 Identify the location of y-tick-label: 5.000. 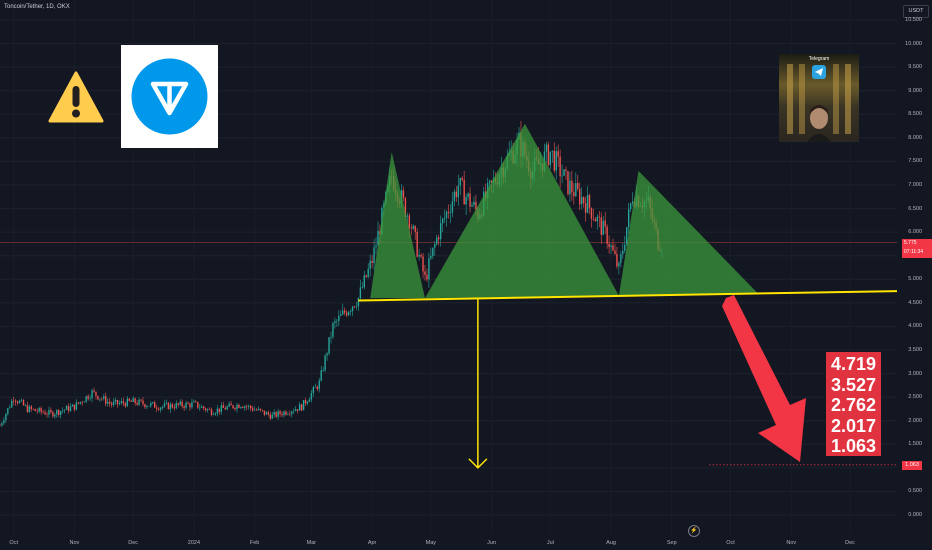
(915, 279).